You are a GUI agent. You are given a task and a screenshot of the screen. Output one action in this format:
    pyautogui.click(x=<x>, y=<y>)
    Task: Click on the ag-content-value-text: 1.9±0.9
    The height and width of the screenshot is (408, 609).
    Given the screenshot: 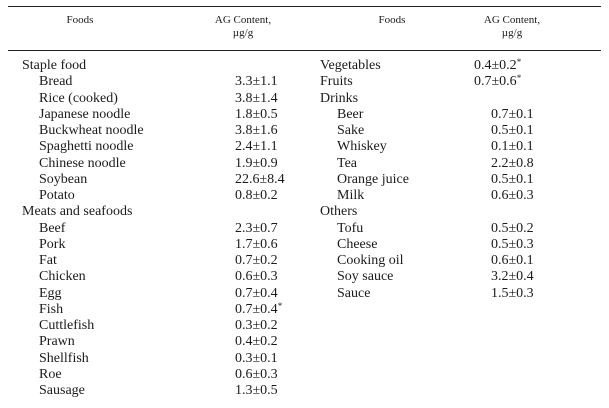 What is the action you would take?
    pyautogui.click(x=256, y=163)
    